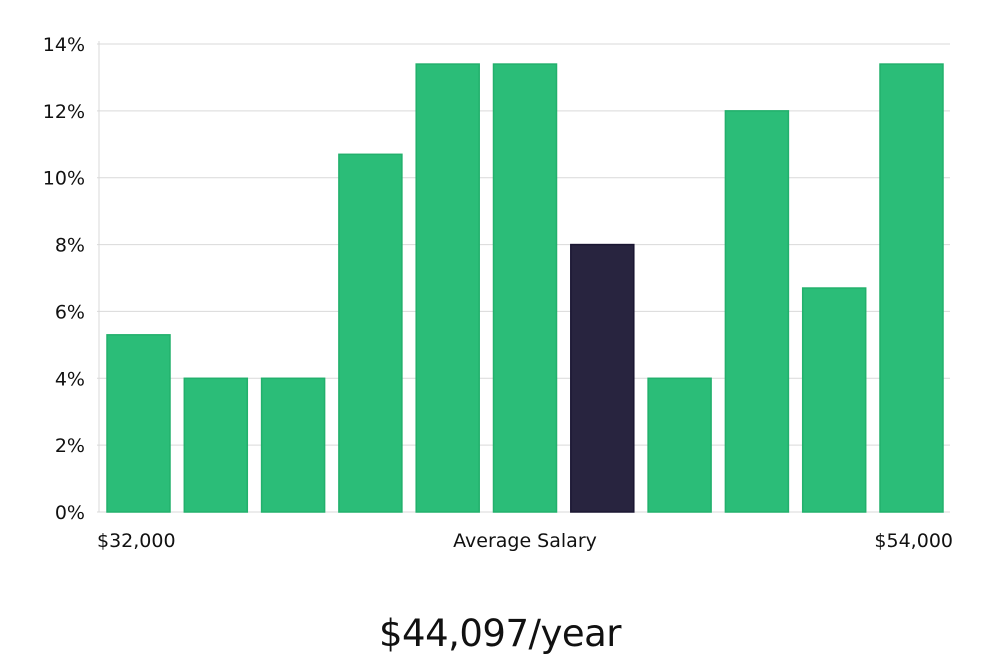 The image size is (1000, 660). What do you see at coordinates (525, 541) in the screenshot?
I see `x-axis-title: Average Salary` at bounding box center [525, 541].